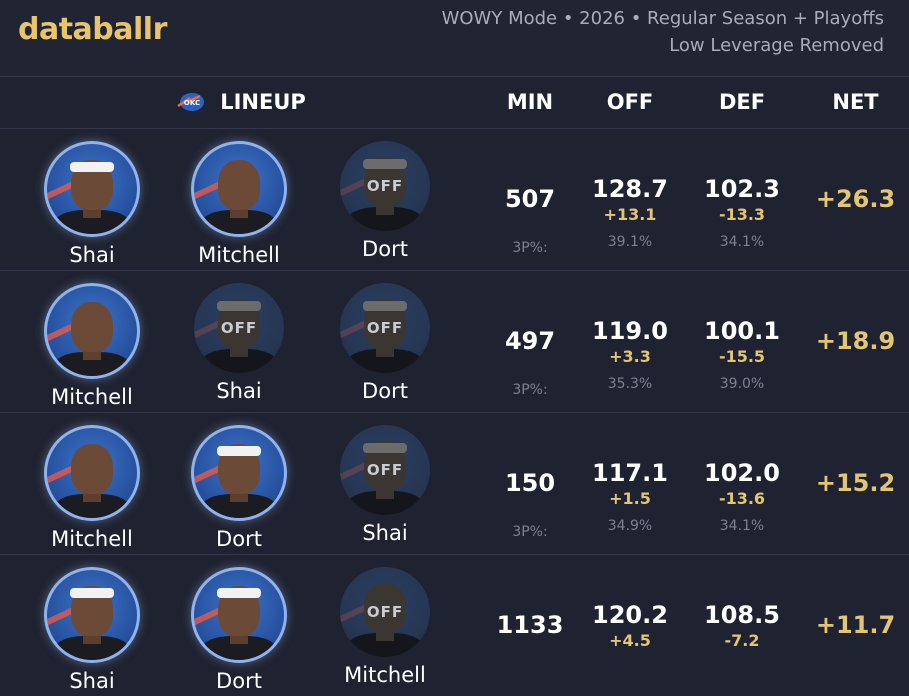  Describe the element at coordinates (92, 29) in the screenshot. I see `databallr-logo: databallr` at that location.